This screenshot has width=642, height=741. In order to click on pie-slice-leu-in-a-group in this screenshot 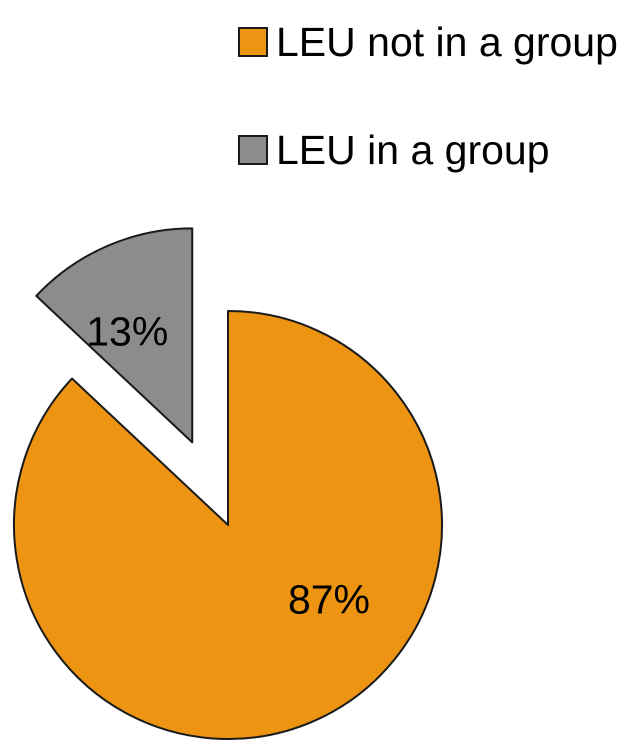, I will do `click(114, 335)`.